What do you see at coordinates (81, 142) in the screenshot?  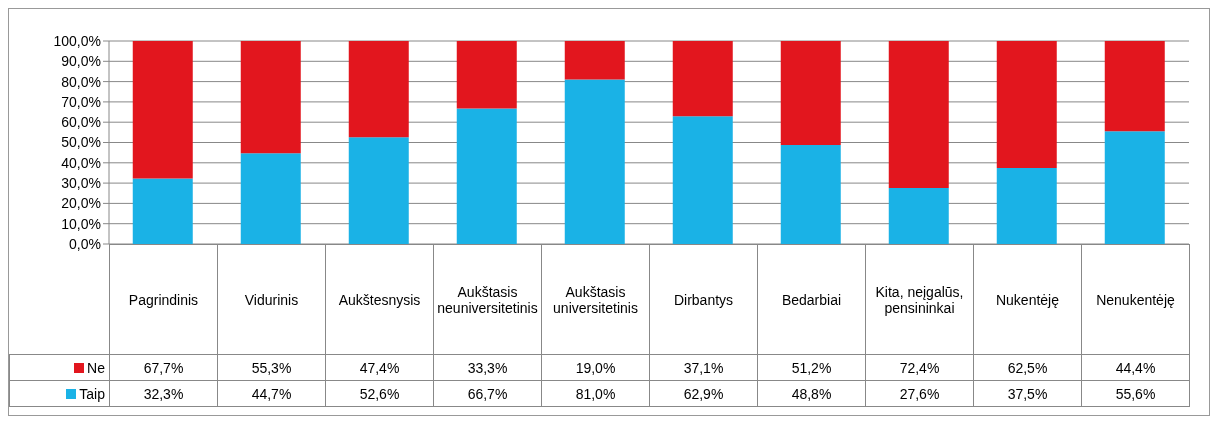 I see `y-tick-label: 50,0%` at bounding box center [81, 142].